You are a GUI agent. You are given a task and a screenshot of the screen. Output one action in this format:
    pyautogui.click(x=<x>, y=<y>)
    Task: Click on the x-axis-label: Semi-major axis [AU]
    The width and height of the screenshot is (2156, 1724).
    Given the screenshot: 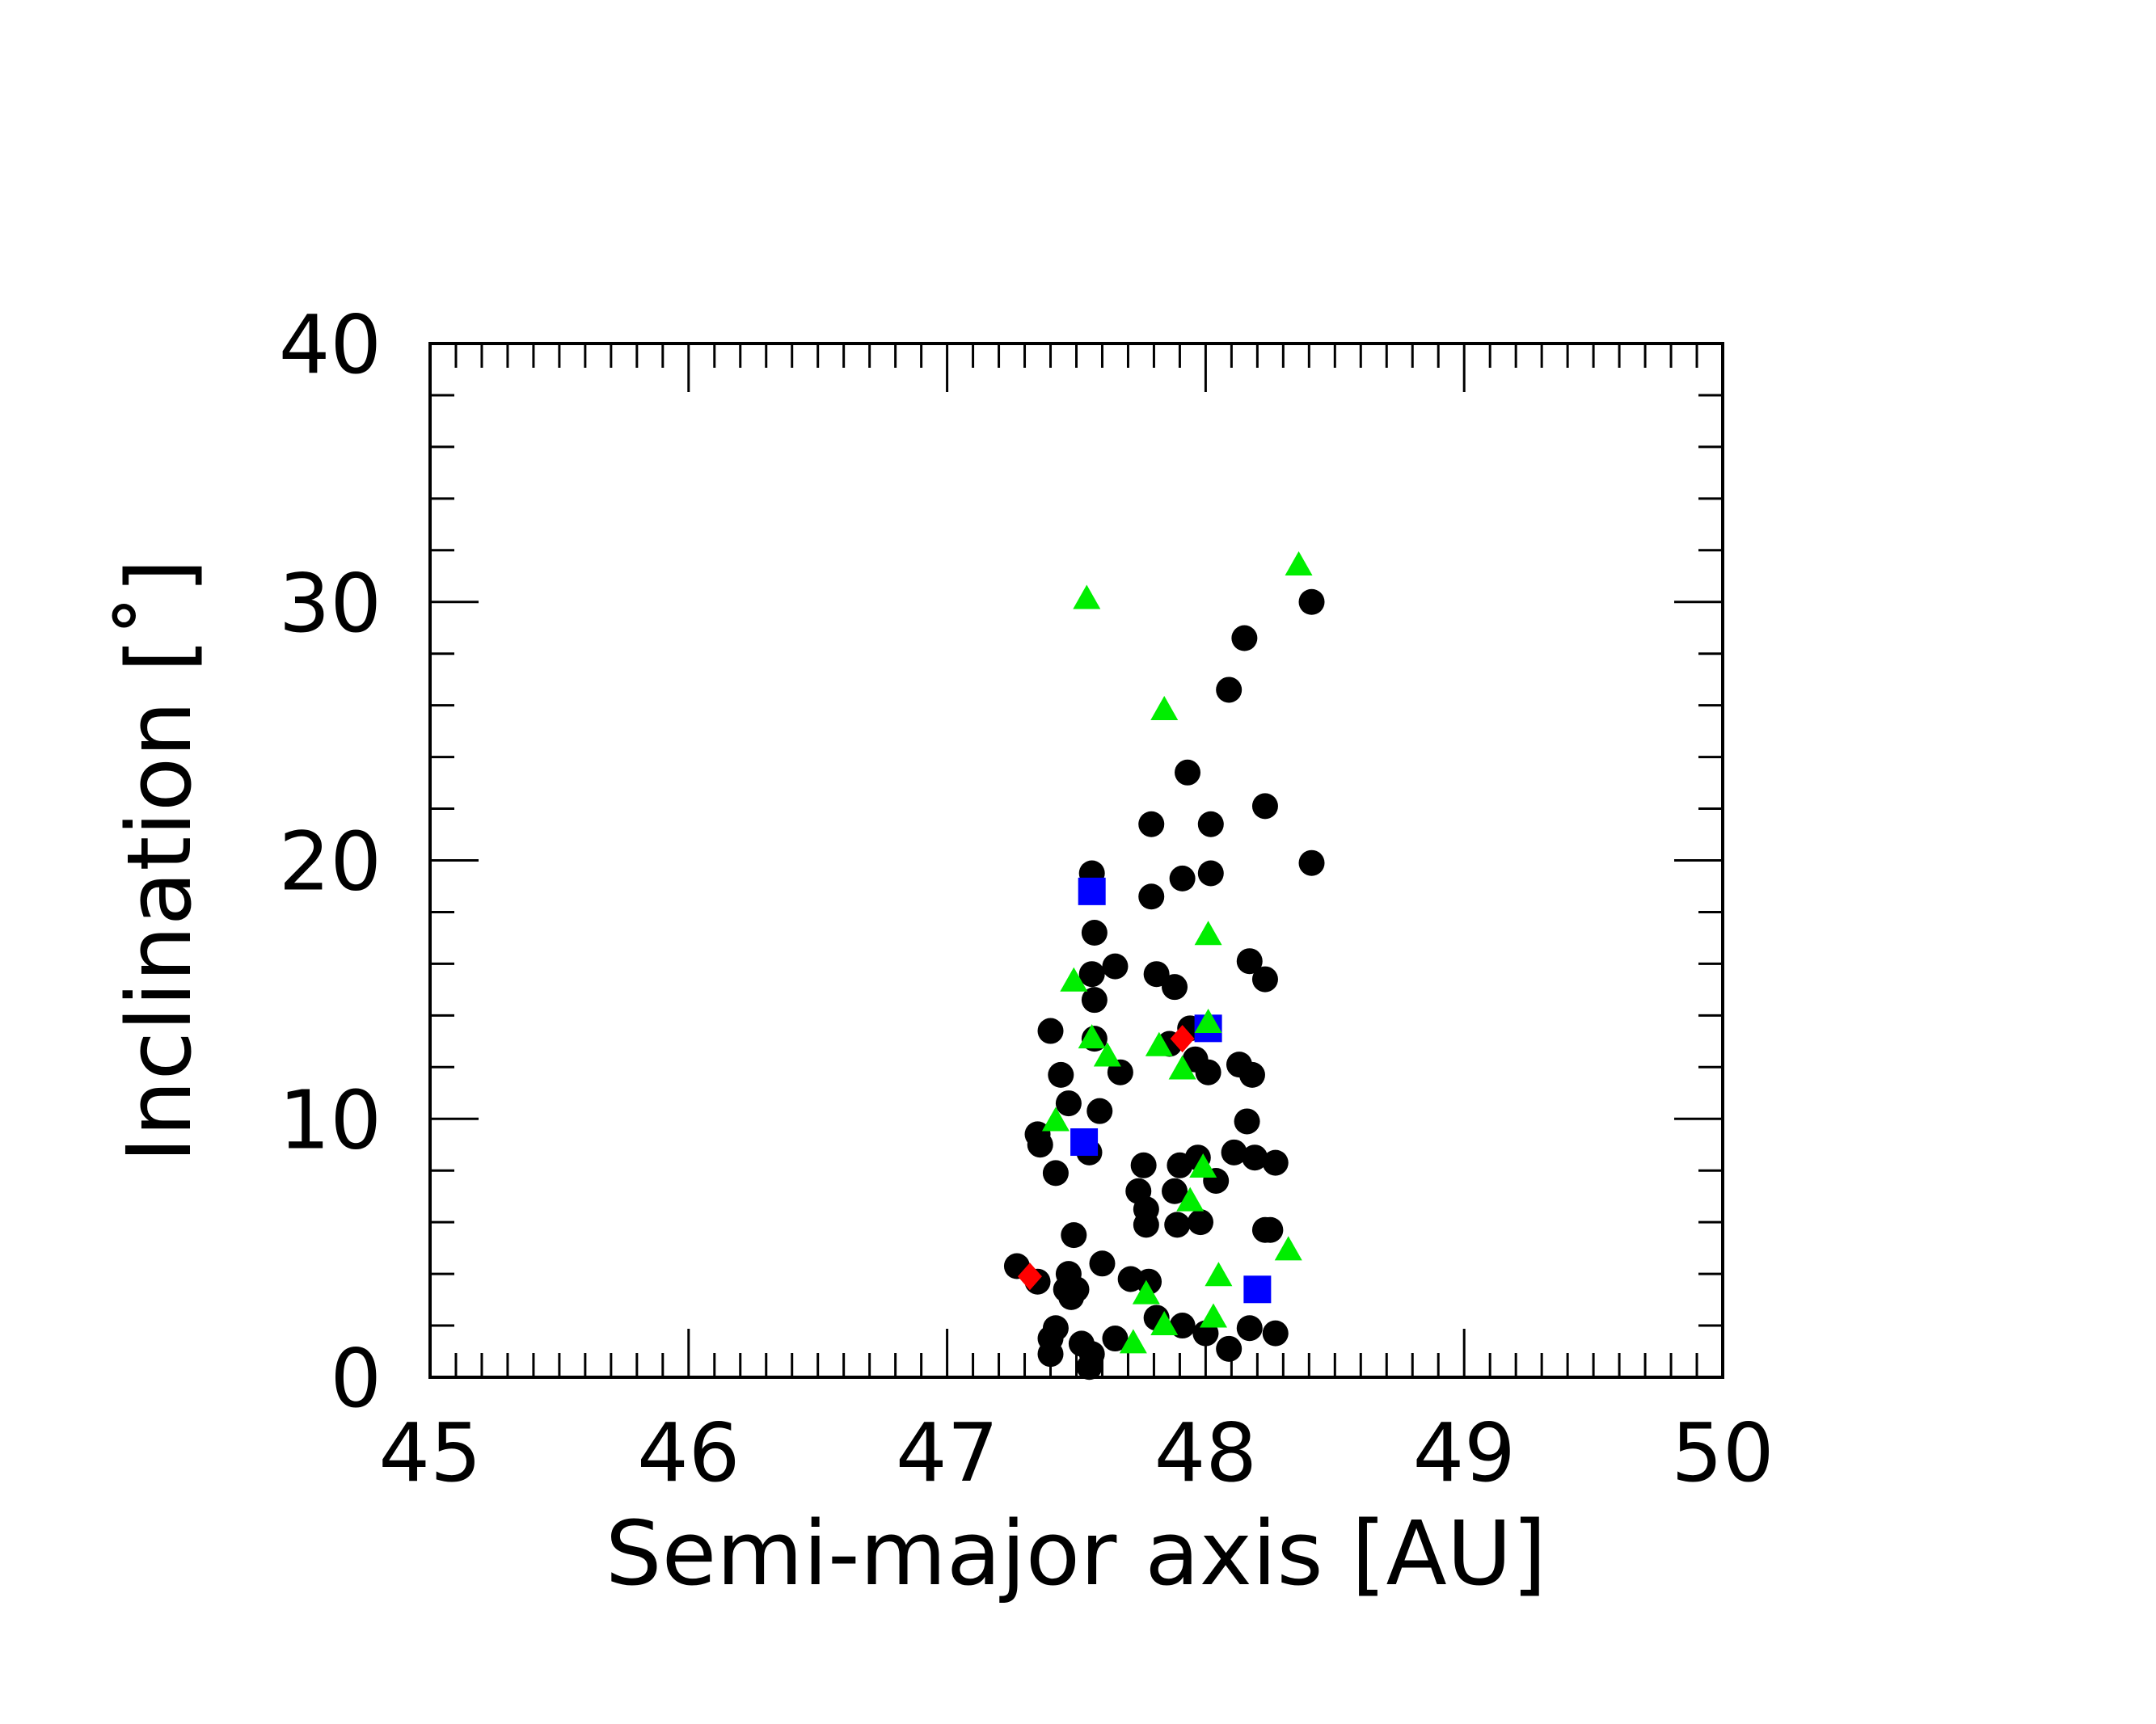 What is the action you would take?
    pyautogui.click(x=1075, y=1553)
    